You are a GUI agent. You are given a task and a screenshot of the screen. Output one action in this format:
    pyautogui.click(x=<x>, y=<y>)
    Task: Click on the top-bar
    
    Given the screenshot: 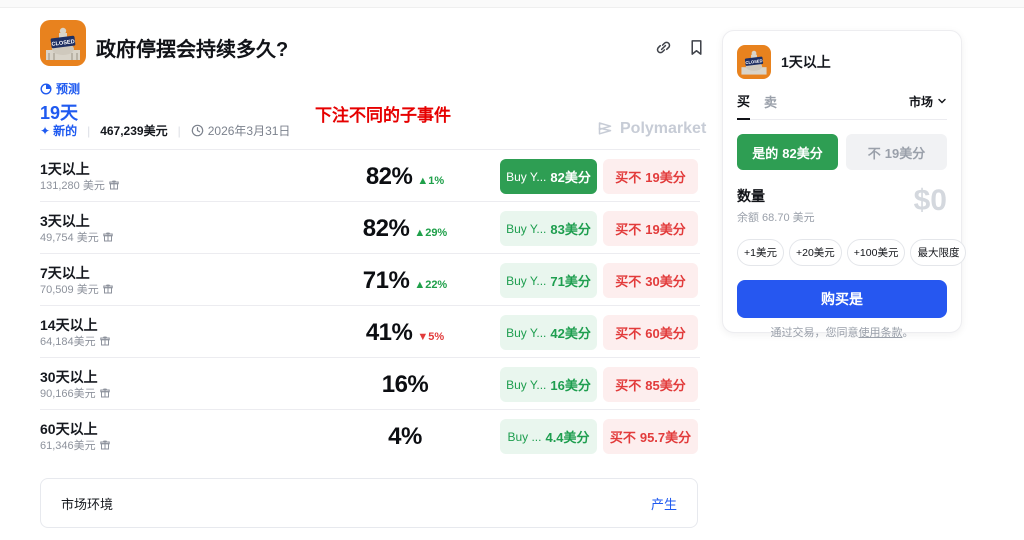 What is the action you would take?
    pyautogui.click(x=512, y=4)
    